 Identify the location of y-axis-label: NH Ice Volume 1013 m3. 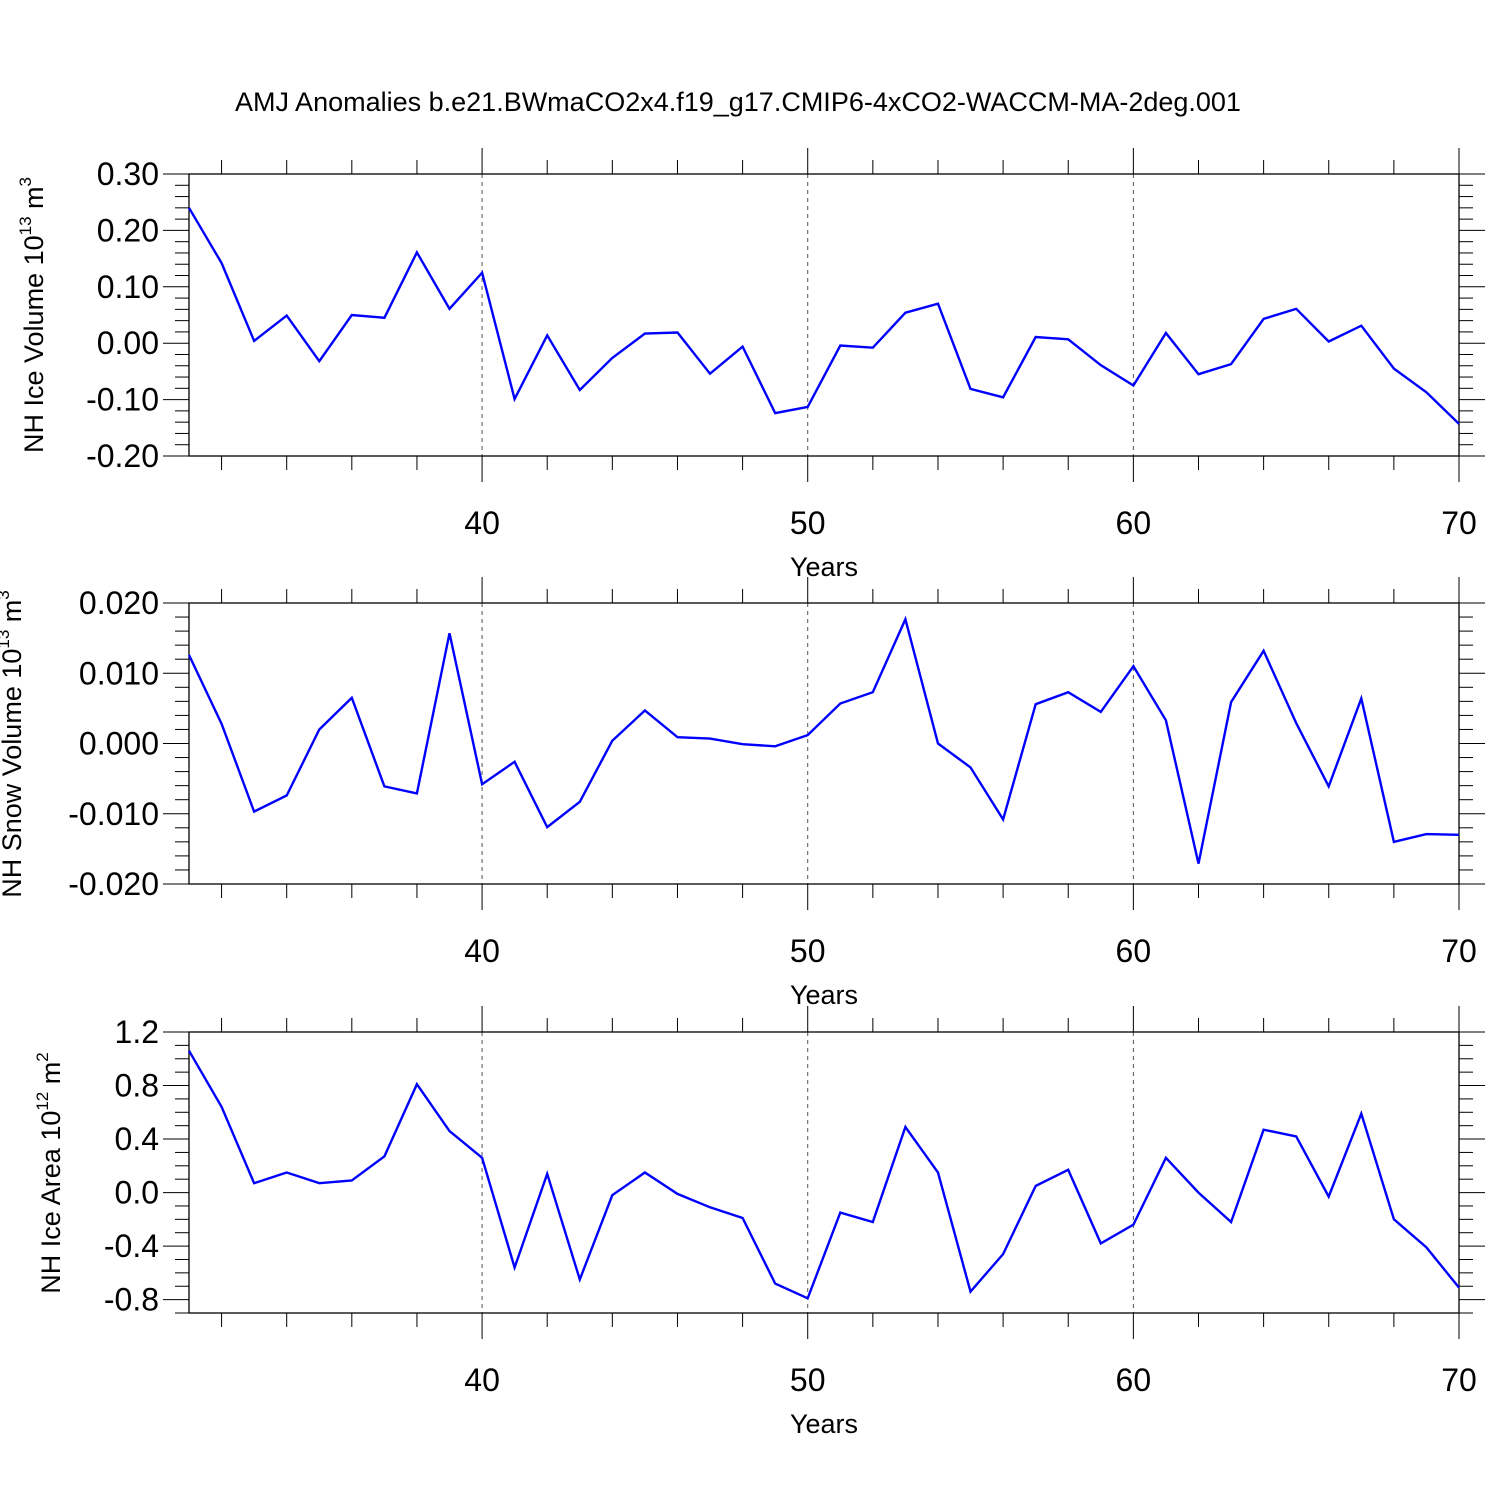
(32, 315).